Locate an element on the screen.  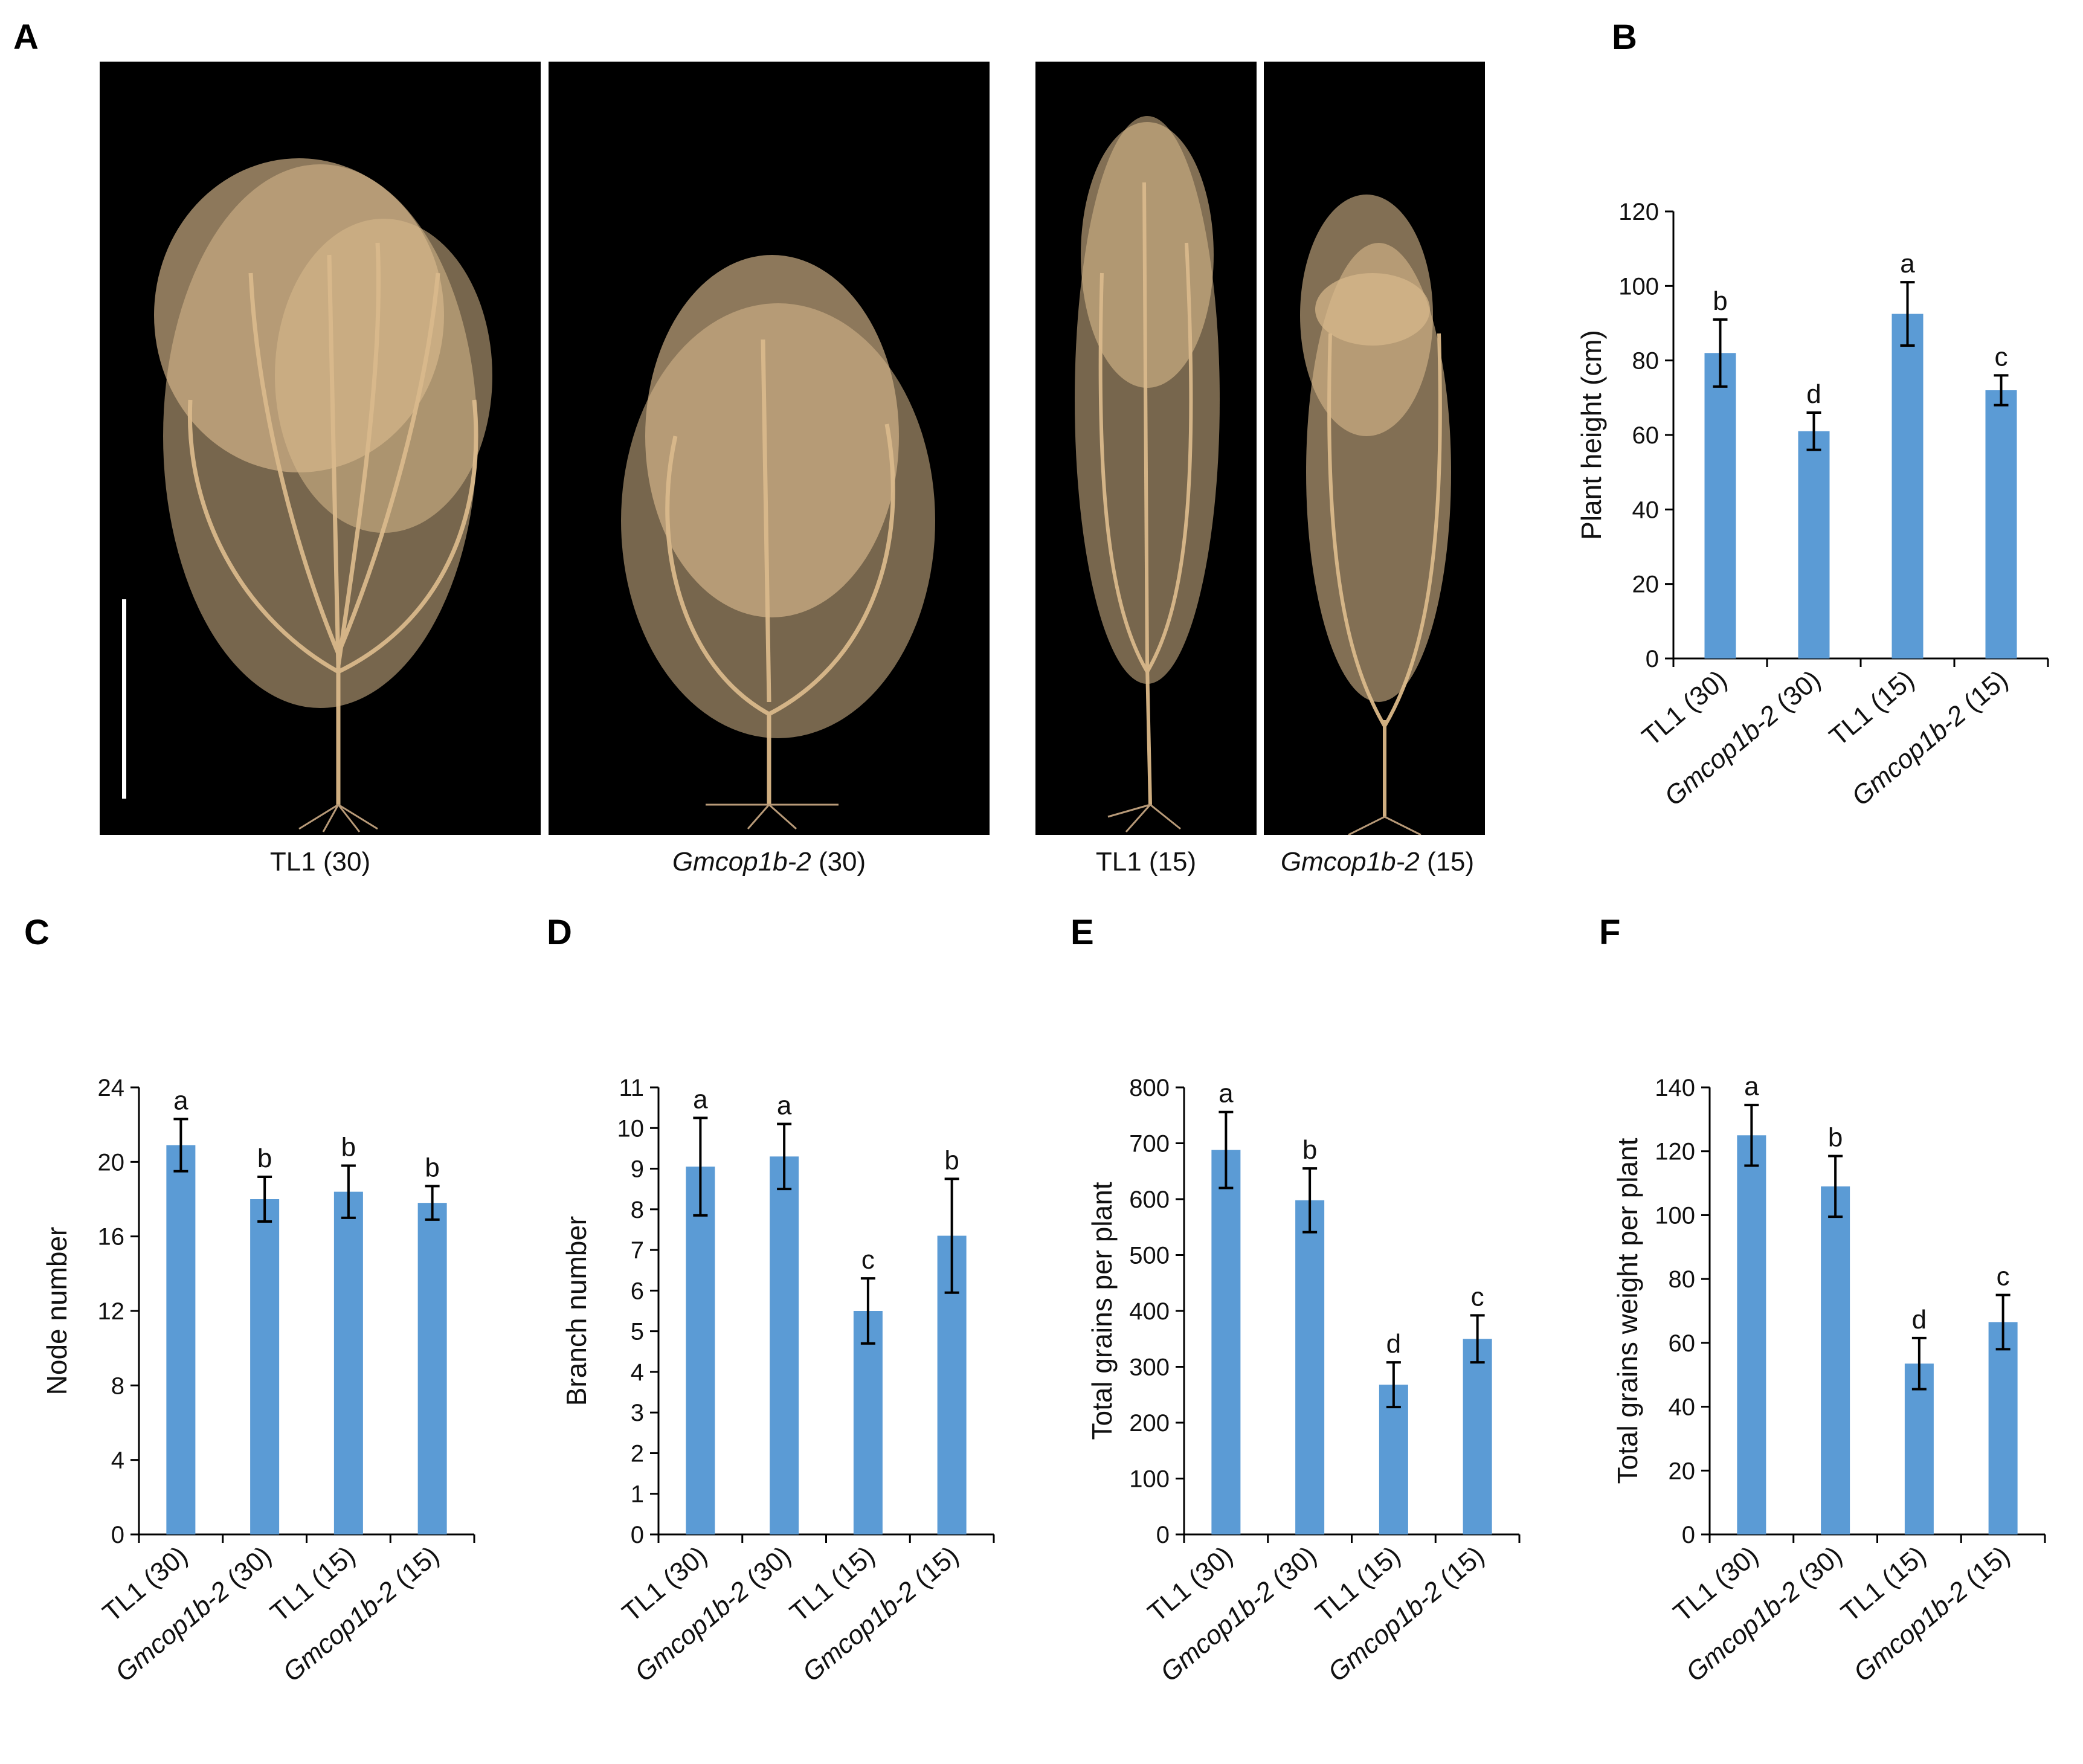
panel-letter-b: B is located at coordinates (1624, 37).